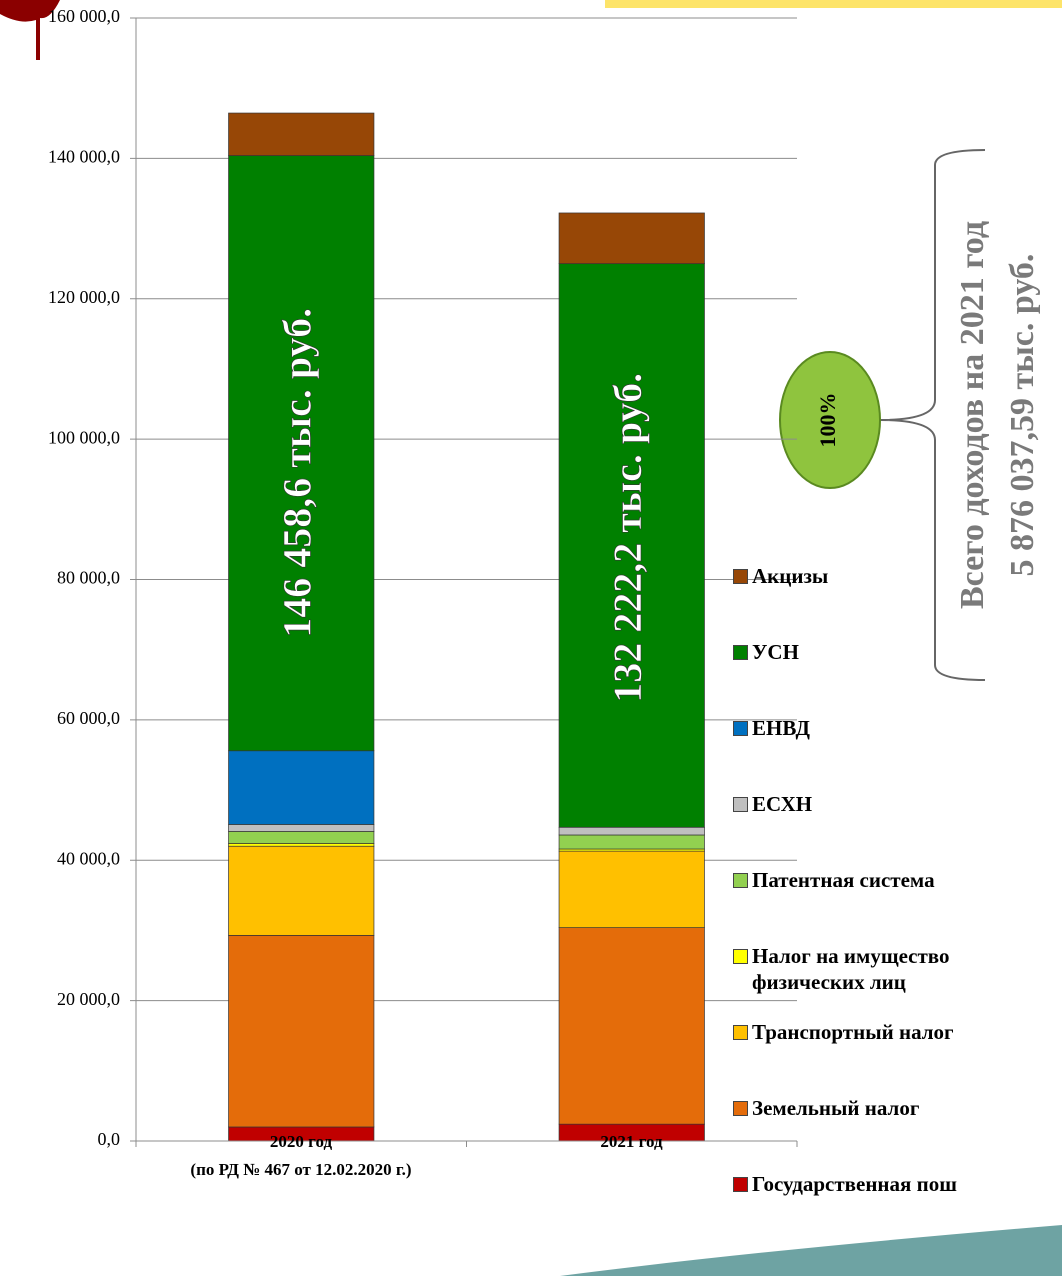  Describe the element at coordinates (836, 1108) in the screenshot. I see `legend-label: Земельный налог` at that location.